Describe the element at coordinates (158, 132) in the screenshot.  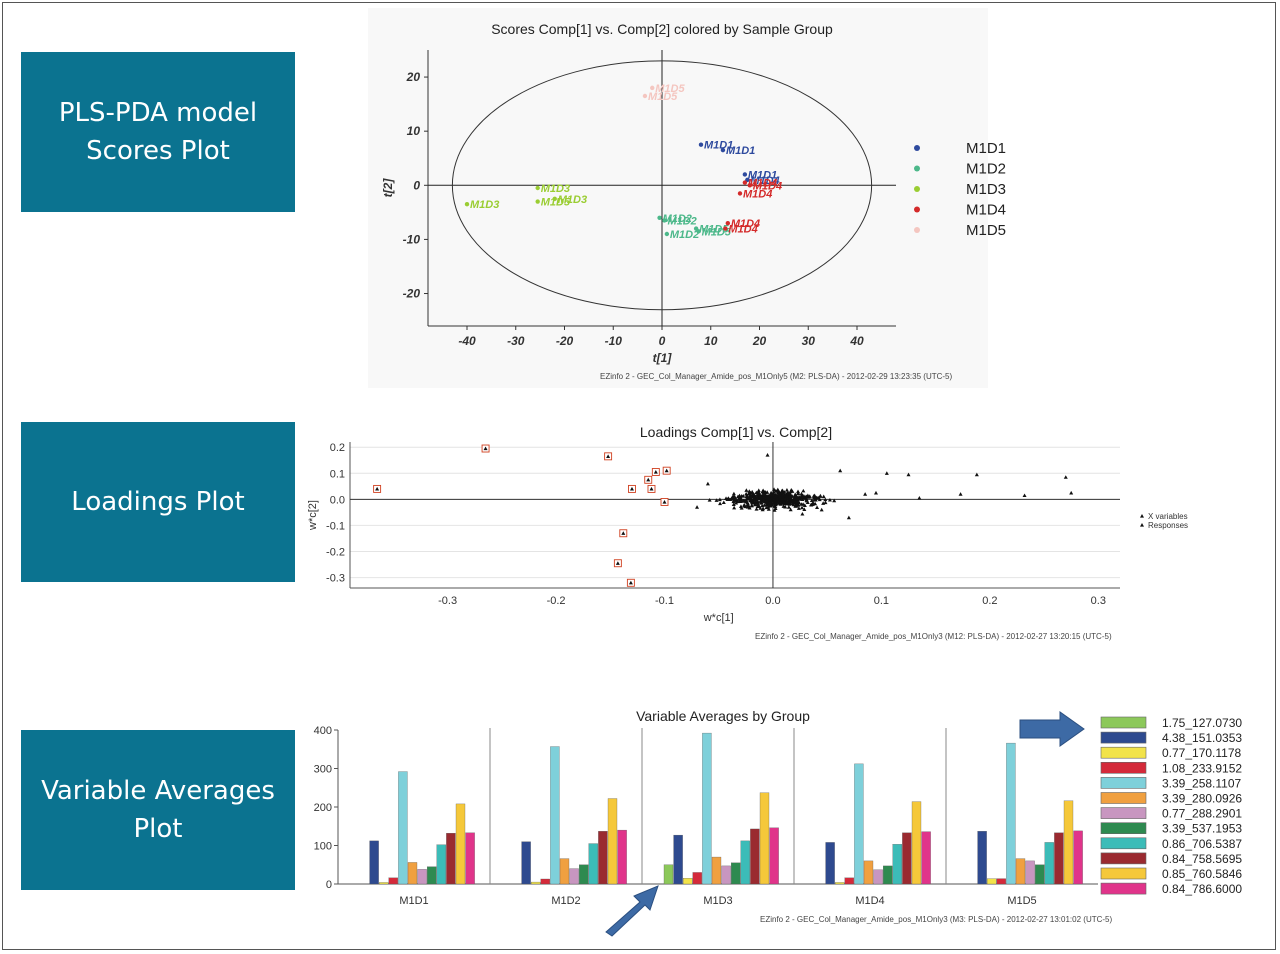
I see `scores-plot-label: PLS-PDA model Scores Plot` at that location.